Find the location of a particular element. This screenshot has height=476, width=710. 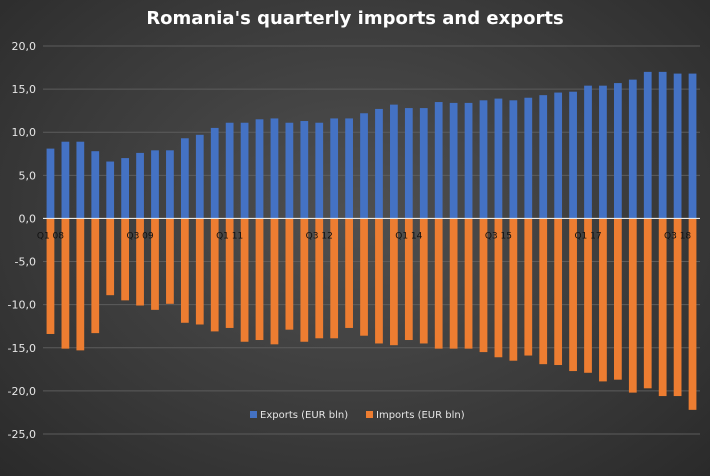

legend-swatch-exports is located at coordinates (253, 414).